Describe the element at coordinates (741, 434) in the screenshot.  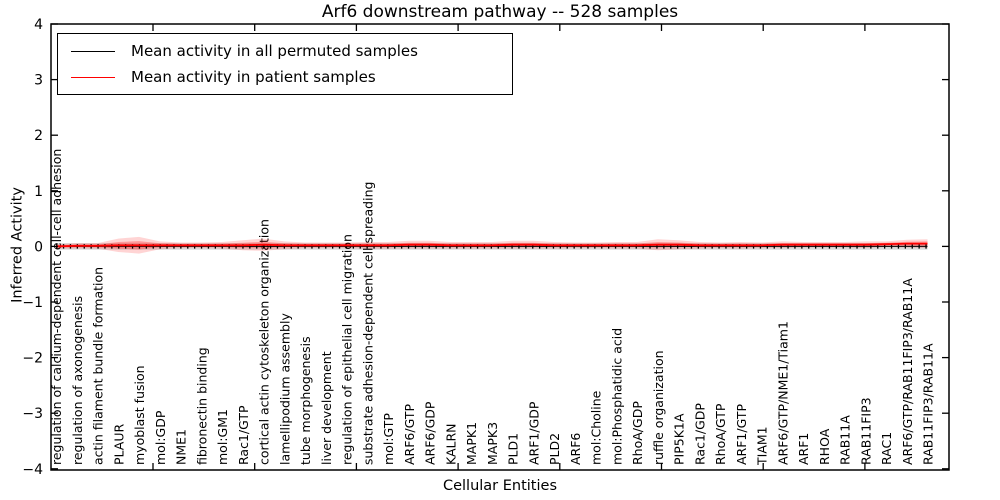
I see `x-tick-label: ARF1/GTP` at that location.